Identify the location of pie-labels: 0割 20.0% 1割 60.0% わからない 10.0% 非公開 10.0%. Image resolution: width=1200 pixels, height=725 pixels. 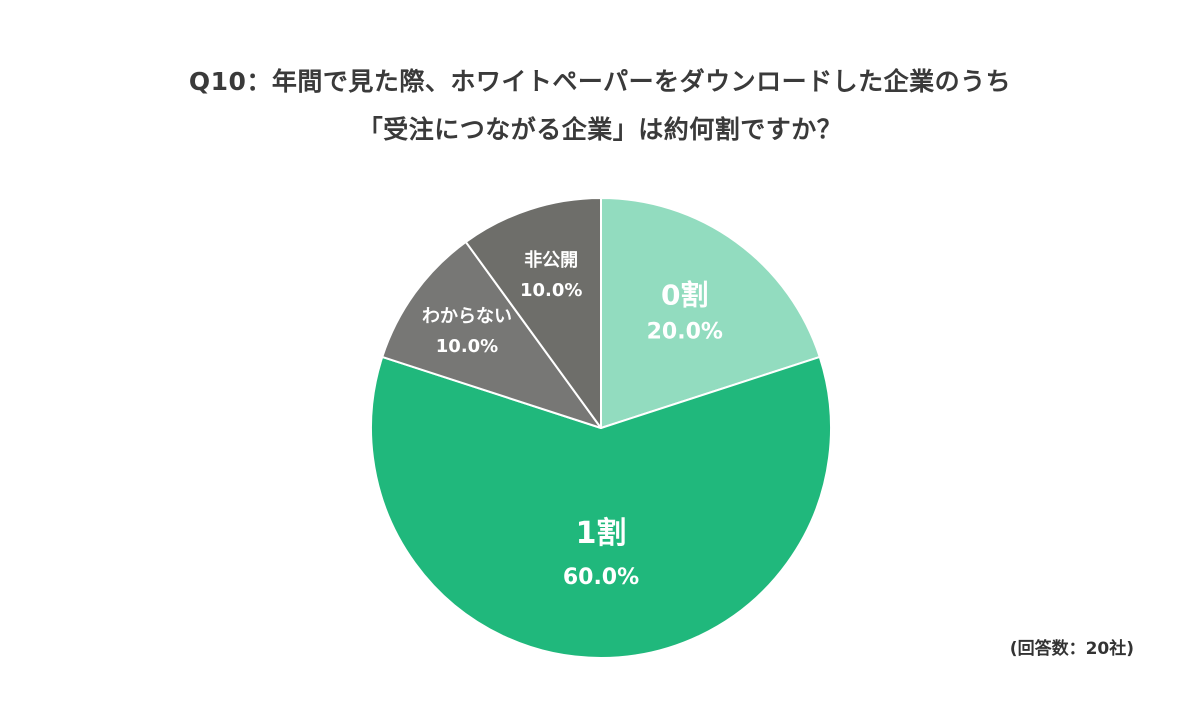
(572, 419).